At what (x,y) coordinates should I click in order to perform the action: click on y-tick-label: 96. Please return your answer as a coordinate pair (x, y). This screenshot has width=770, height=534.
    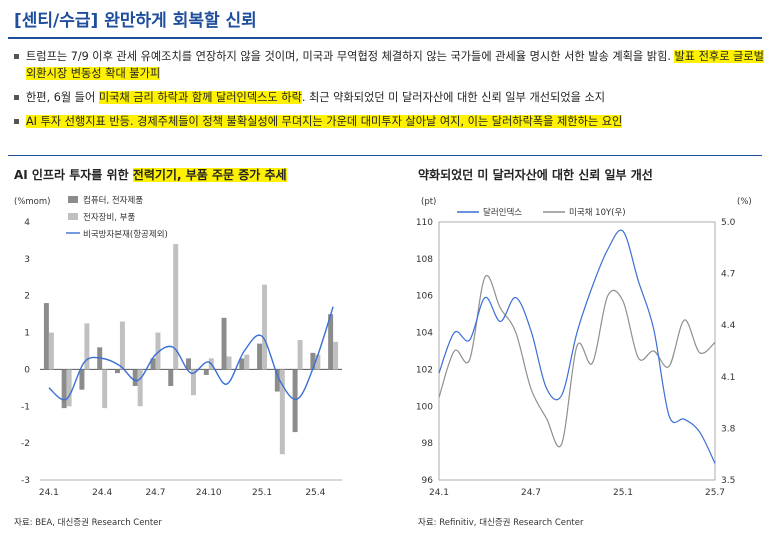
    Looking at the image, I should click on (428, 481).